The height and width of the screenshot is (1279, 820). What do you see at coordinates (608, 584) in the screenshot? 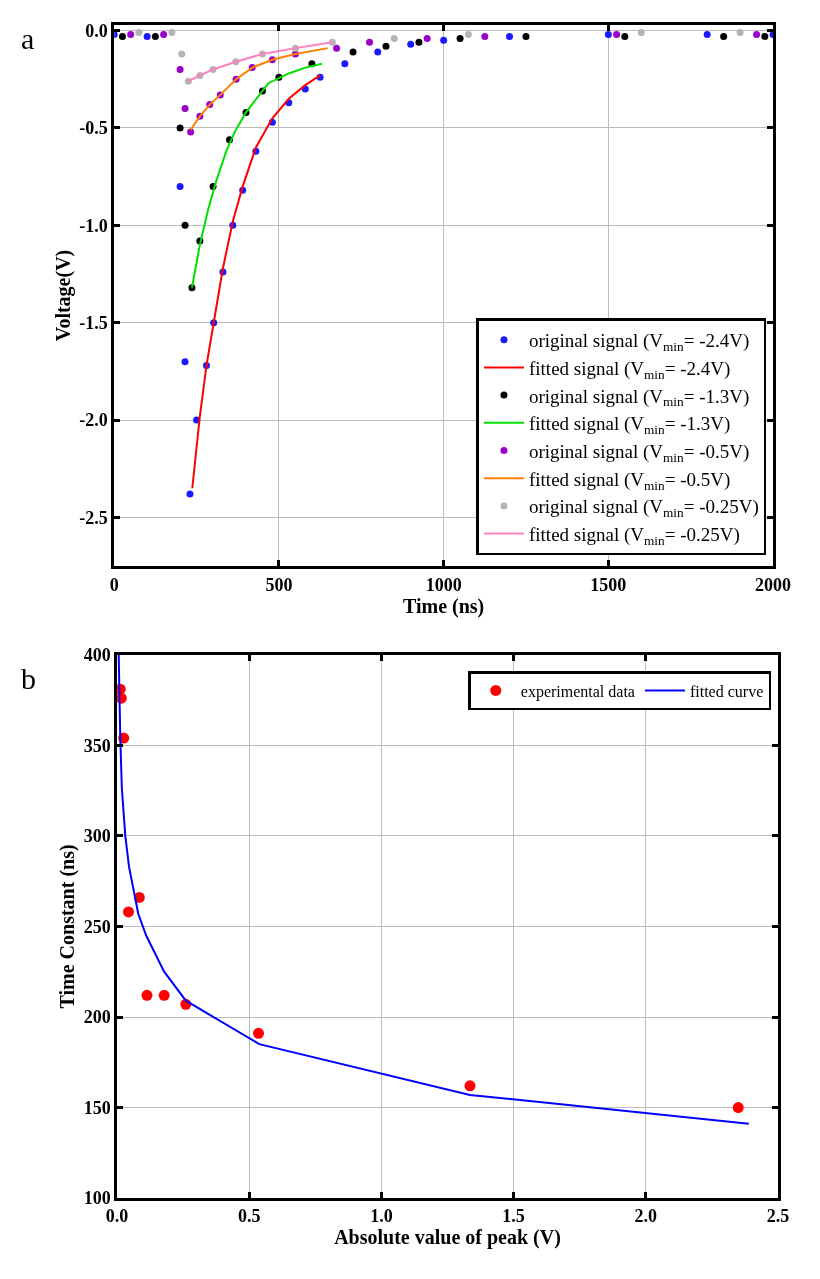
I see `x-tick-label: 1500` at bounding box center [608, 584].